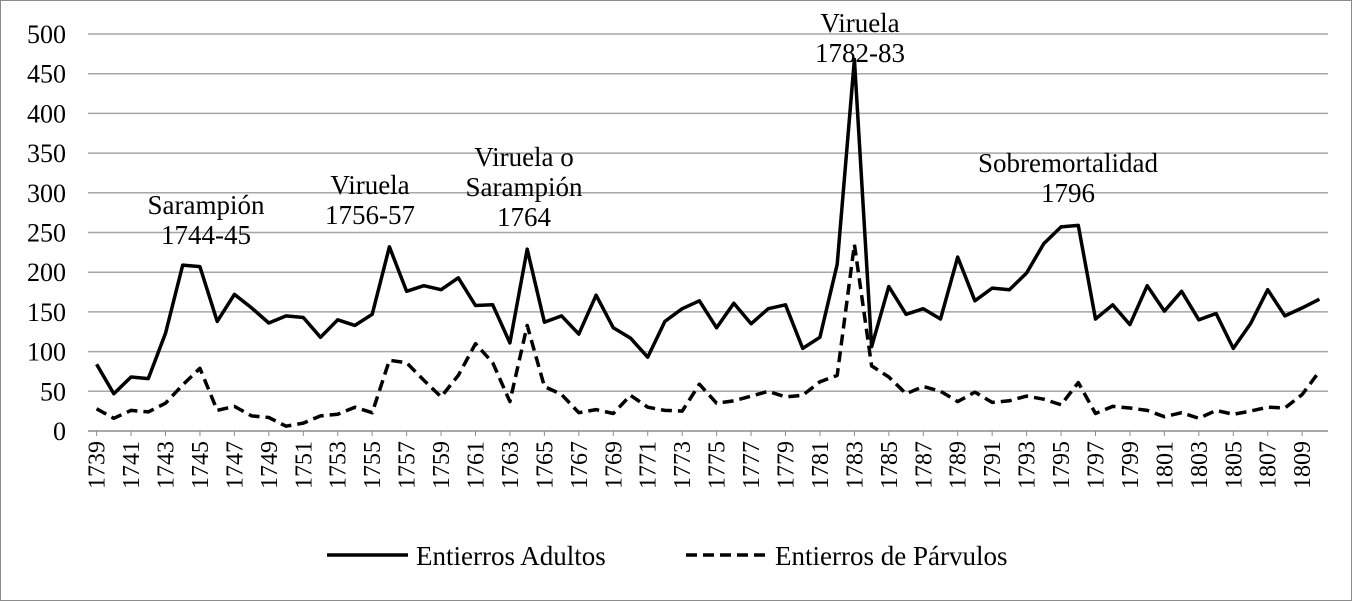 The image size is (1352, 601). I want to click on x-tick-label: 1757, so click(408, 465).